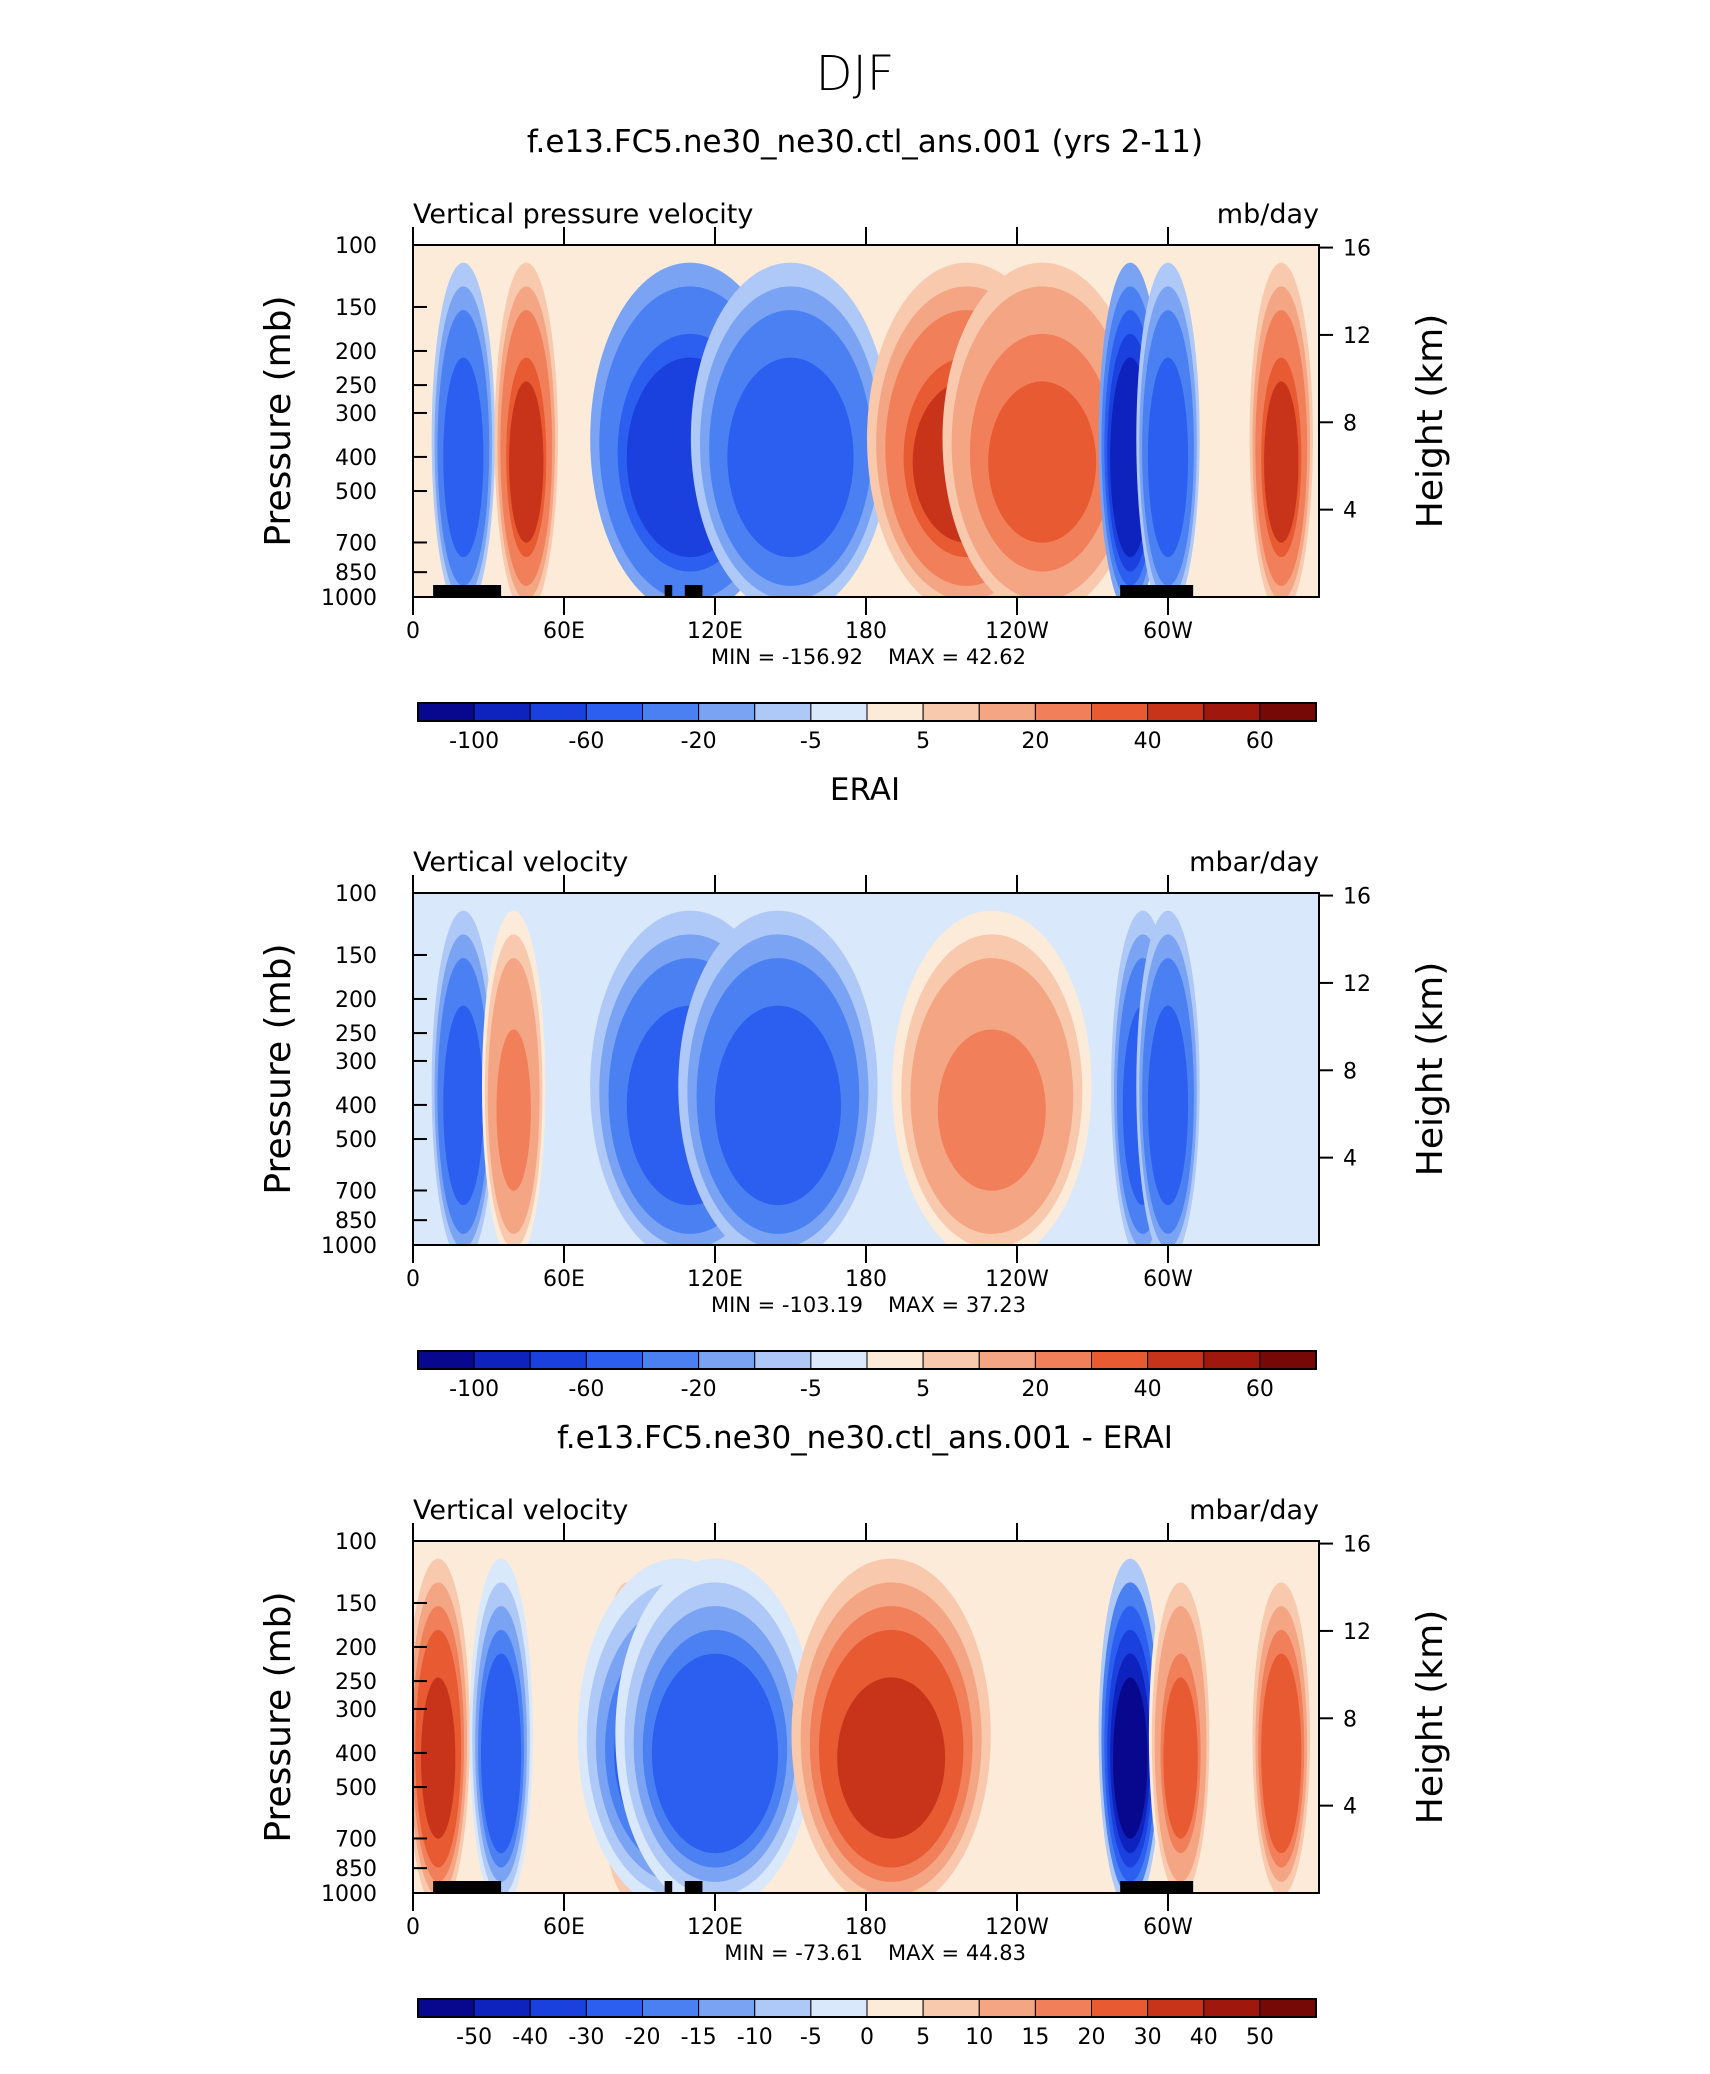 This screenshot has height=2074, width=1710. What do you see at coordinates (356, 308) in the screenshot?
I see `y-tick-label: 150` at bounding box center [356, 308].